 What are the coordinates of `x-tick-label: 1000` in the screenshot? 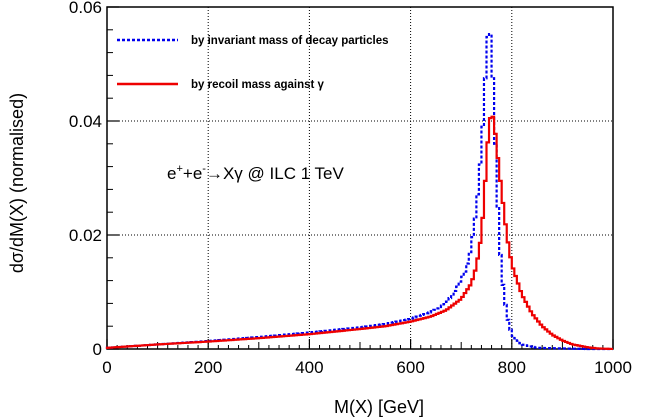 It's located at (613, 367).